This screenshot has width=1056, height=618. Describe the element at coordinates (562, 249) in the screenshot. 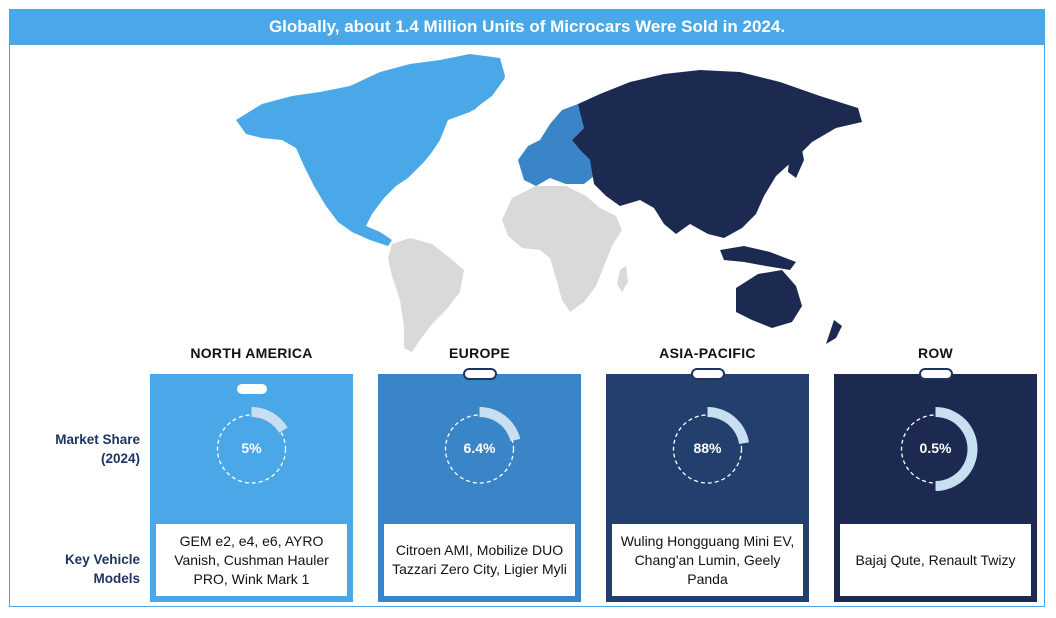

I see `map-africa` at that location.